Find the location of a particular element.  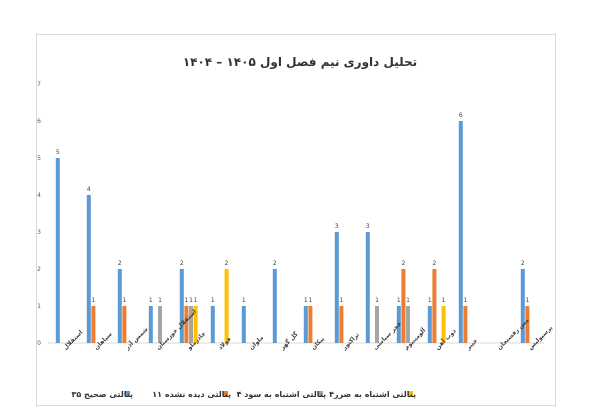

data-label: 5 is located at coordinates (58, 152).